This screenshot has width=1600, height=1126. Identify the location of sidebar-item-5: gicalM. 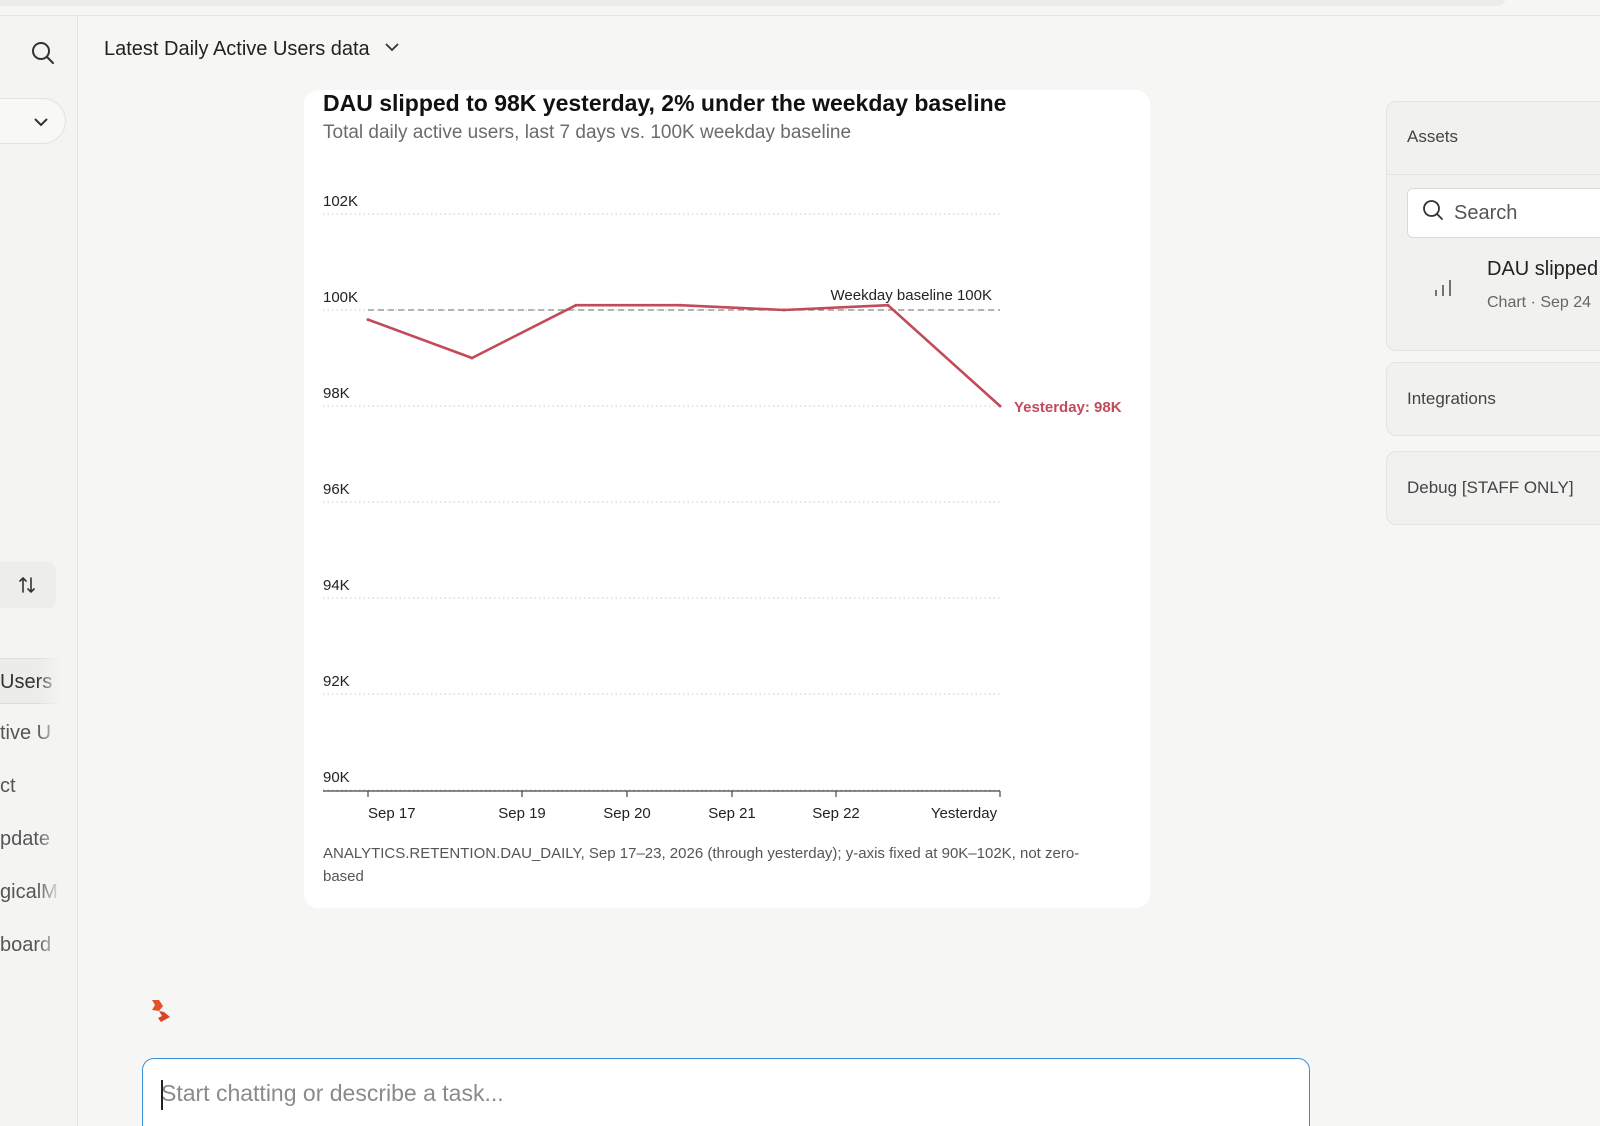
(31, 892).